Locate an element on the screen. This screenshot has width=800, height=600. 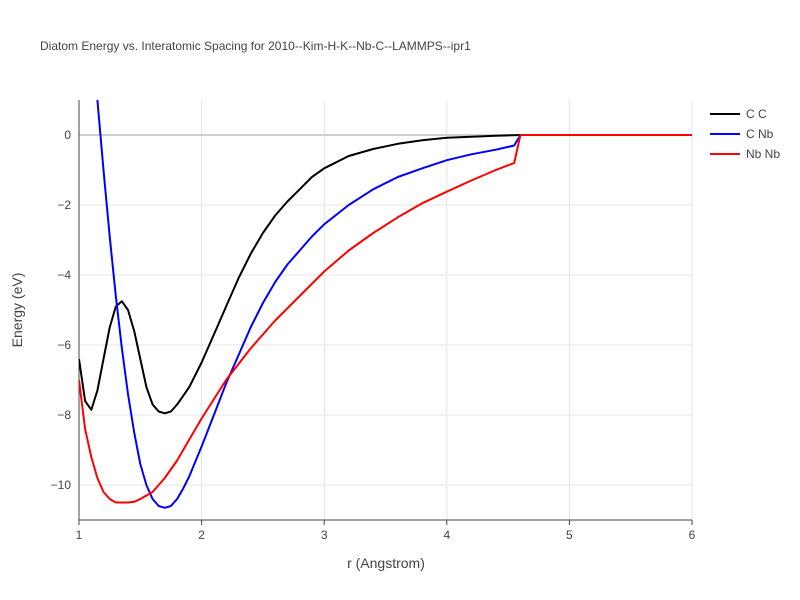
y-tick-label: −8 is located at coordinates (64, 415).